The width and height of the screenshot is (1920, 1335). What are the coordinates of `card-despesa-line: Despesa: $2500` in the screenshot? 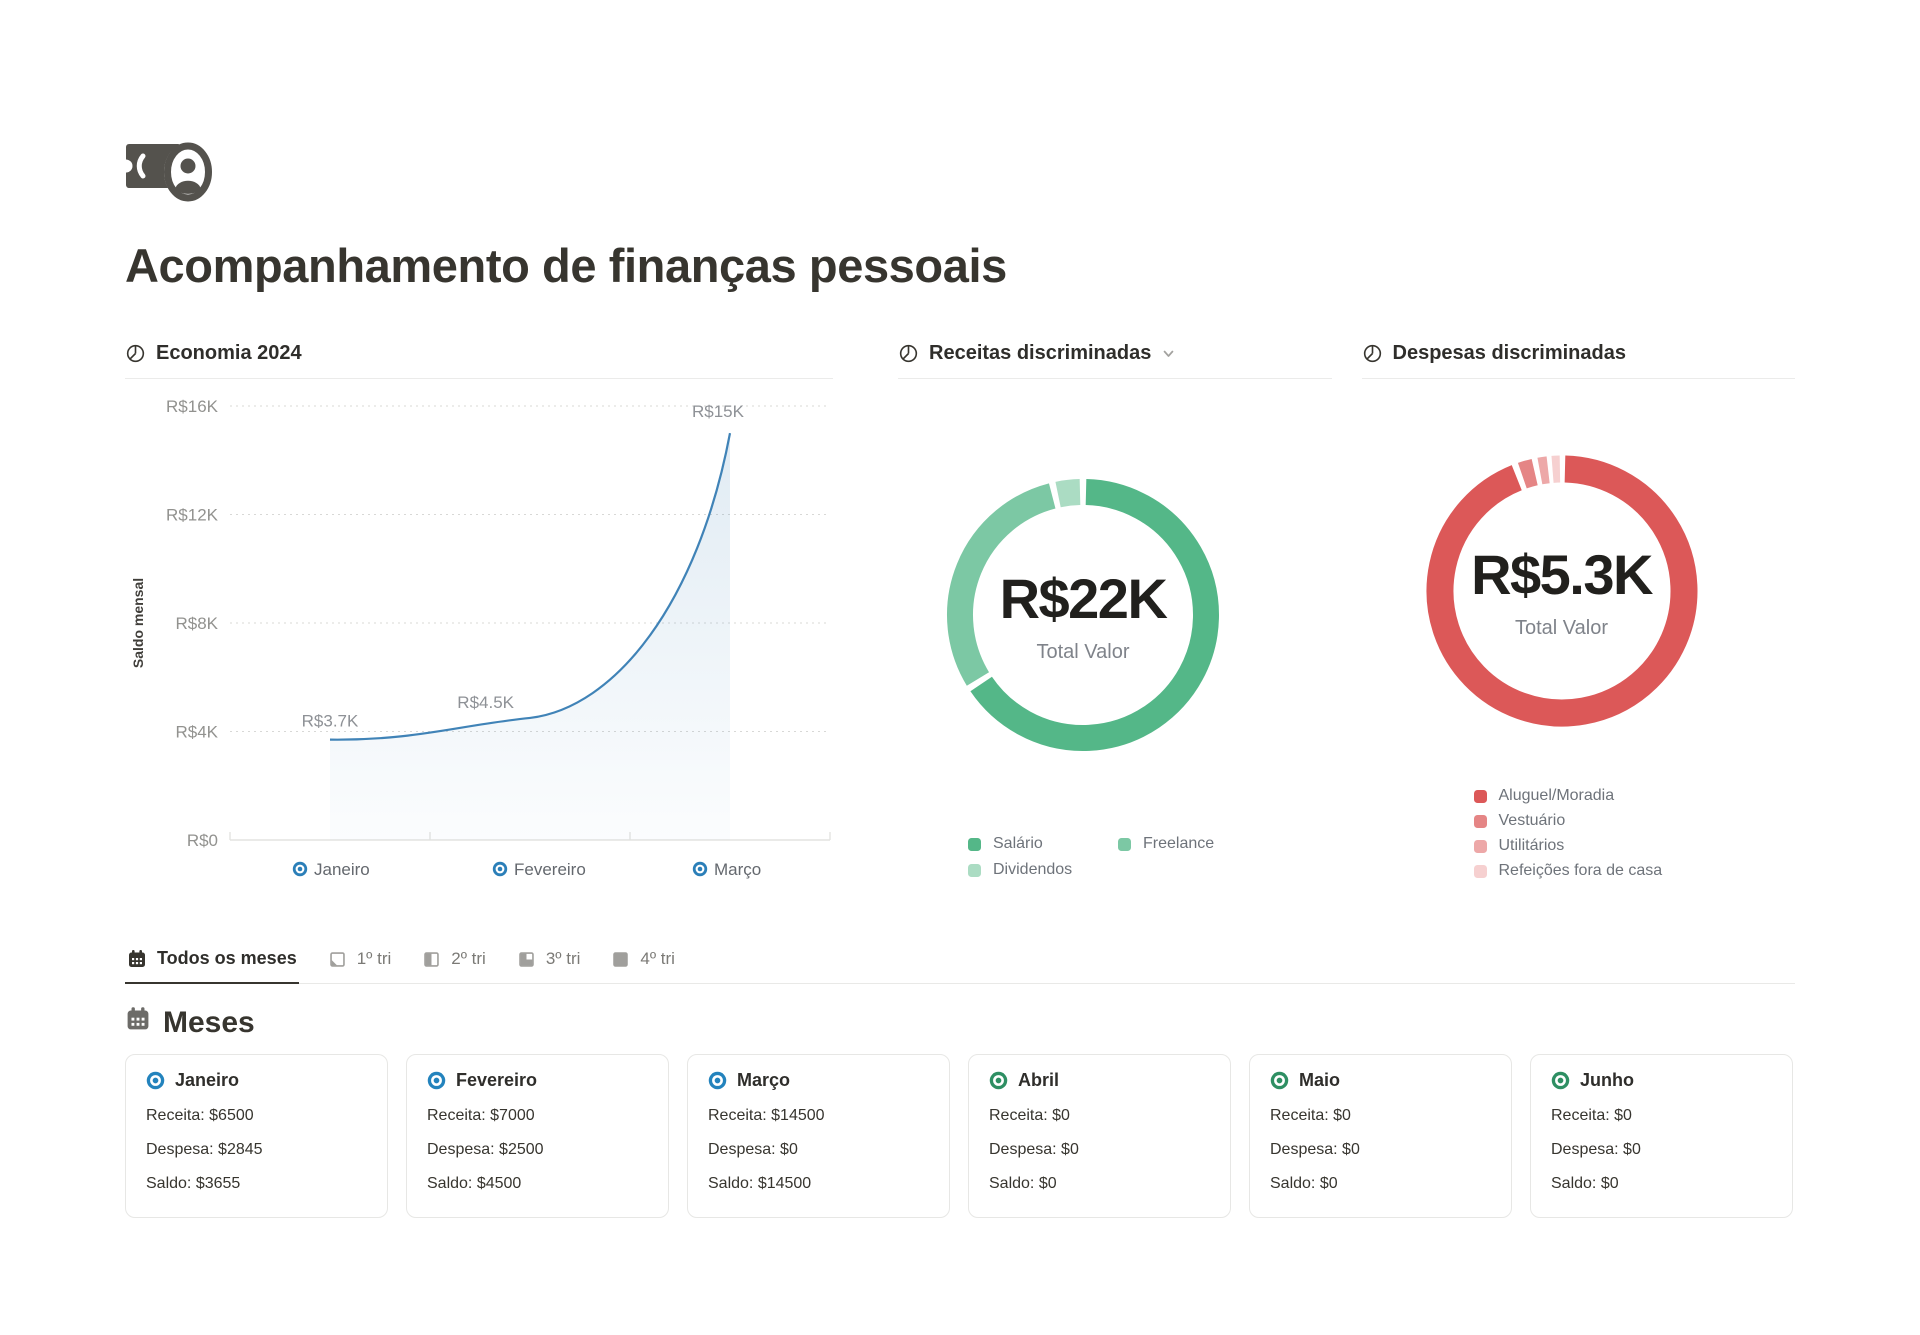 It's located at (537, 1150).